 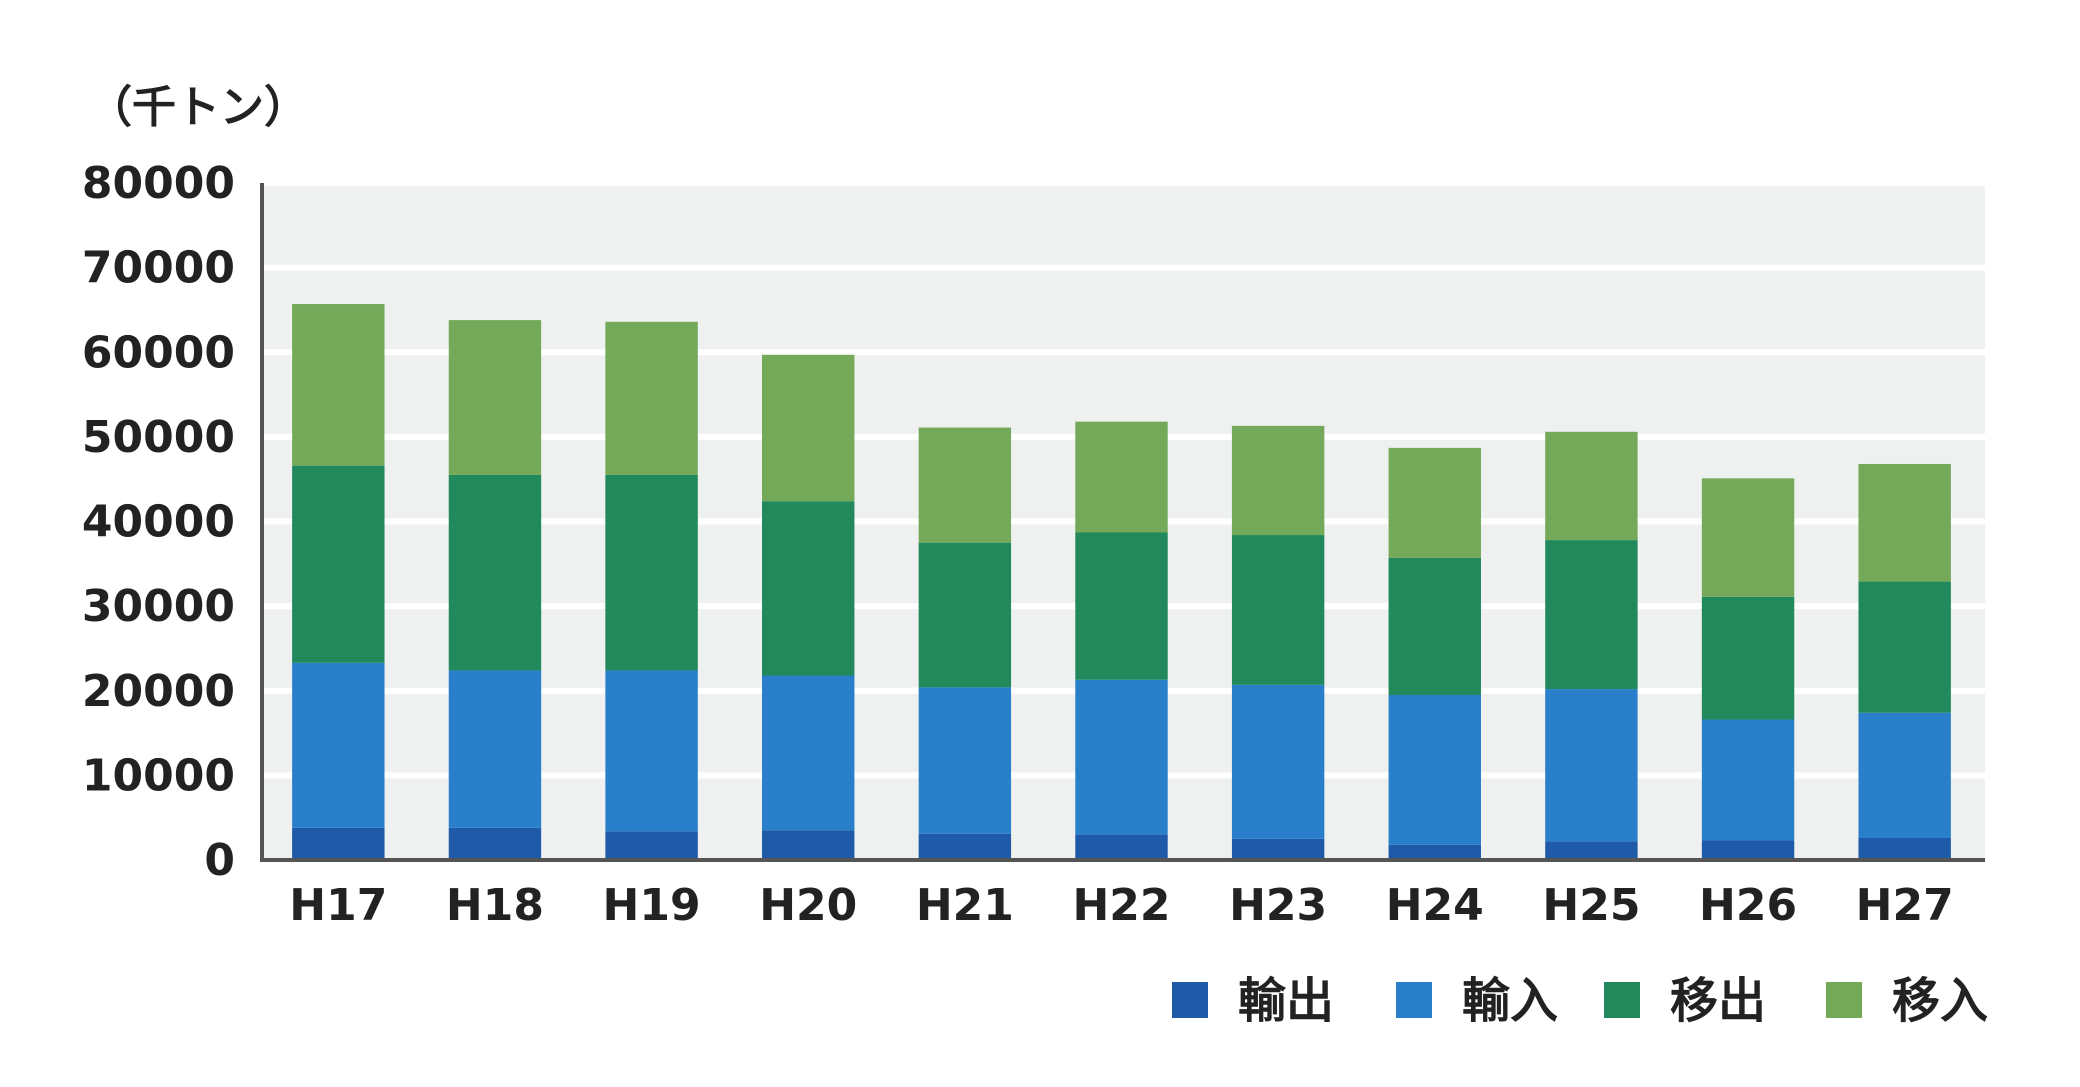 I want to click on legend-label: 移出, so click(x=1718, y=1001).